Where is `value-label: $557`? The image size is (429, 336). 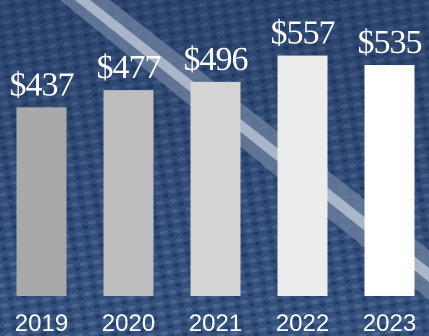 value-label: $557 is located at coordinates (303, 33).